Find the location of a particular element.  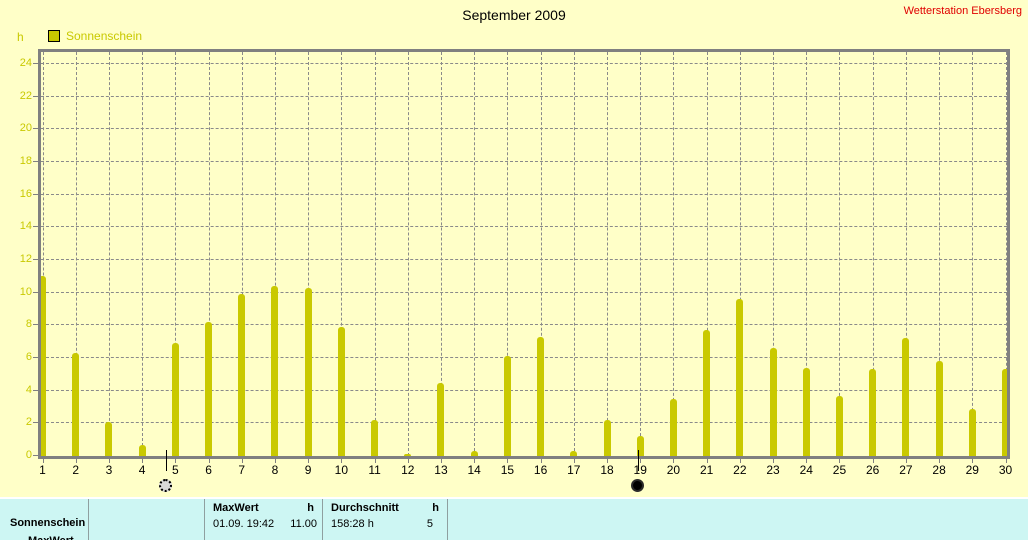

x-tick-label: 1 is located at coordinates (42, 470).